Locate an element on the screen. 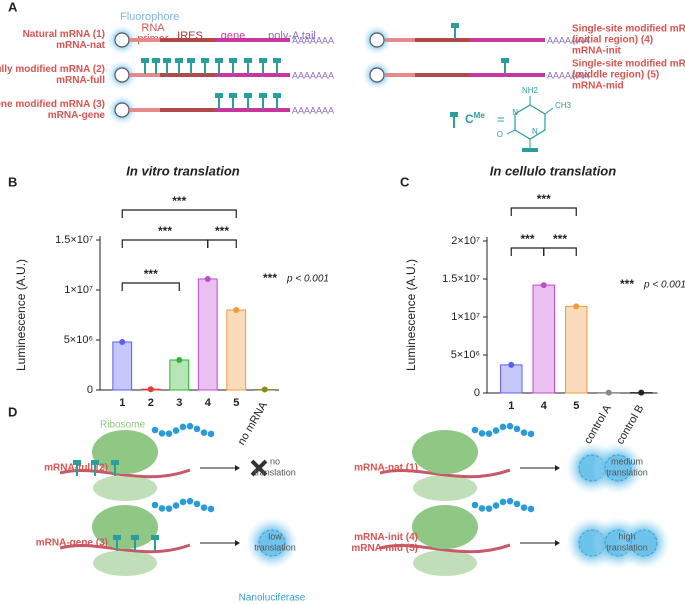  atom: O is located at coordinates (500, 134).